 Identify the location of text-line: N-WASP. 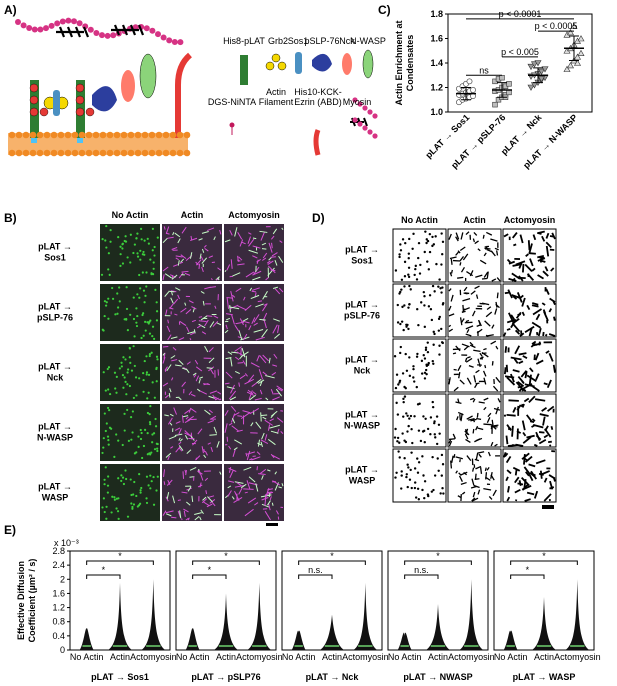
(55, 438).